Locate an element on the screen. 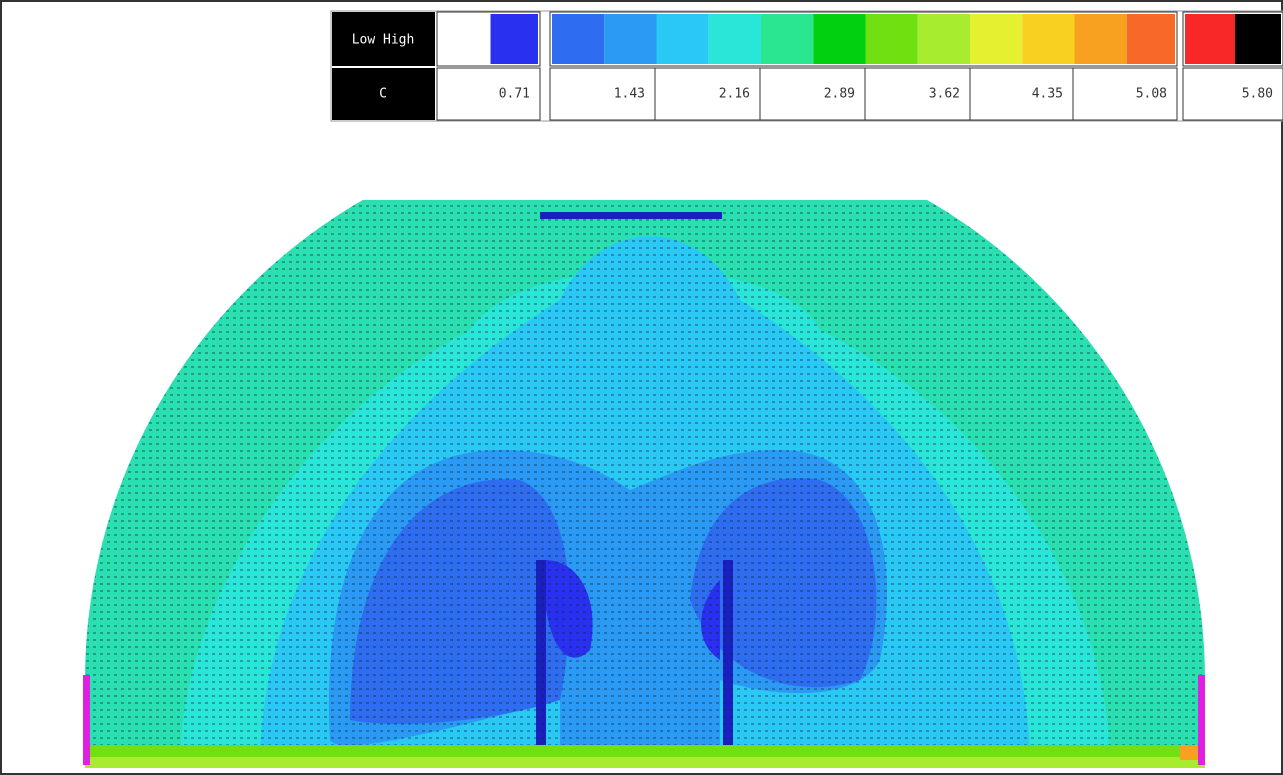  legend-header: Low High is located at coordinates (383, 40).